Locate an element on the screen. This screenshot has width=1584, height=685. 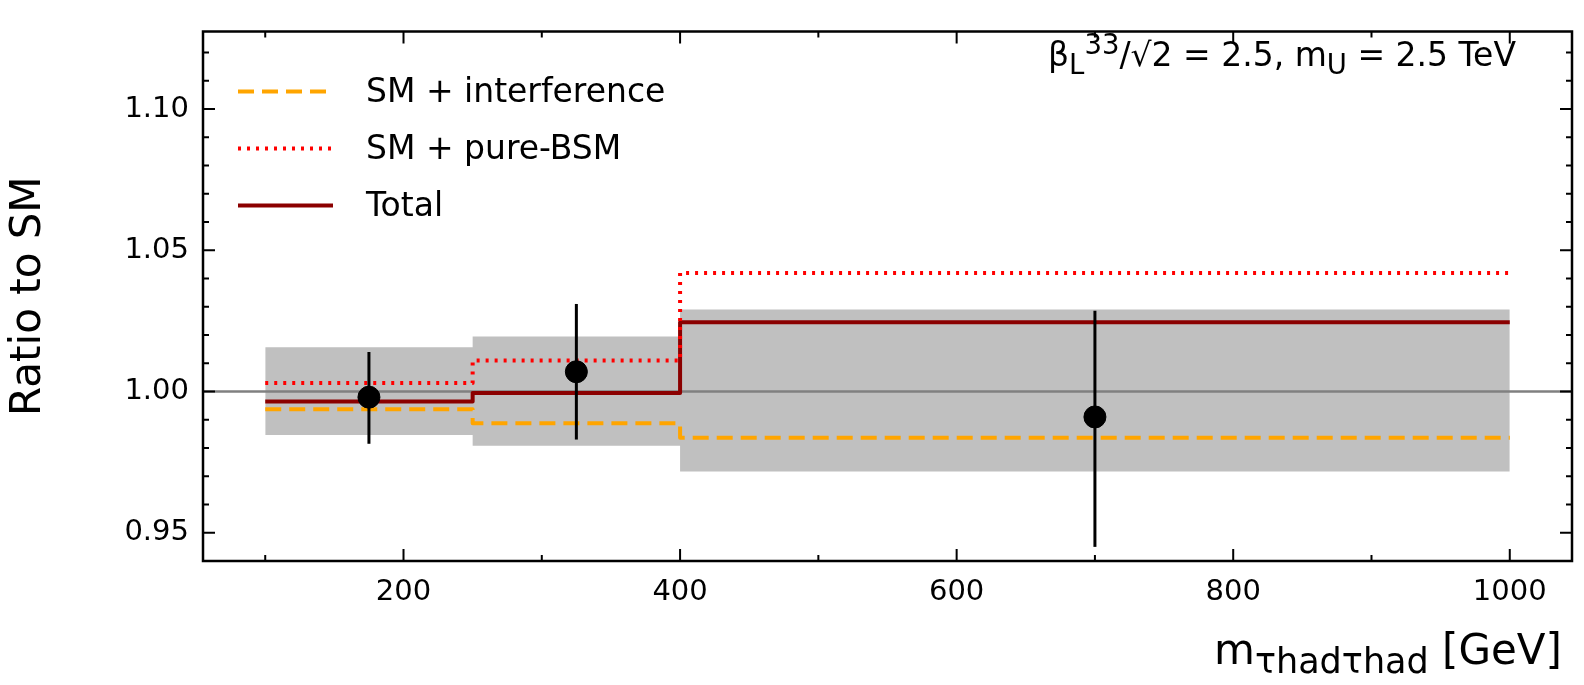
x-axis-title: m$_{τhadτhad}$ [GeV] is located at coordinates (1387, 652).